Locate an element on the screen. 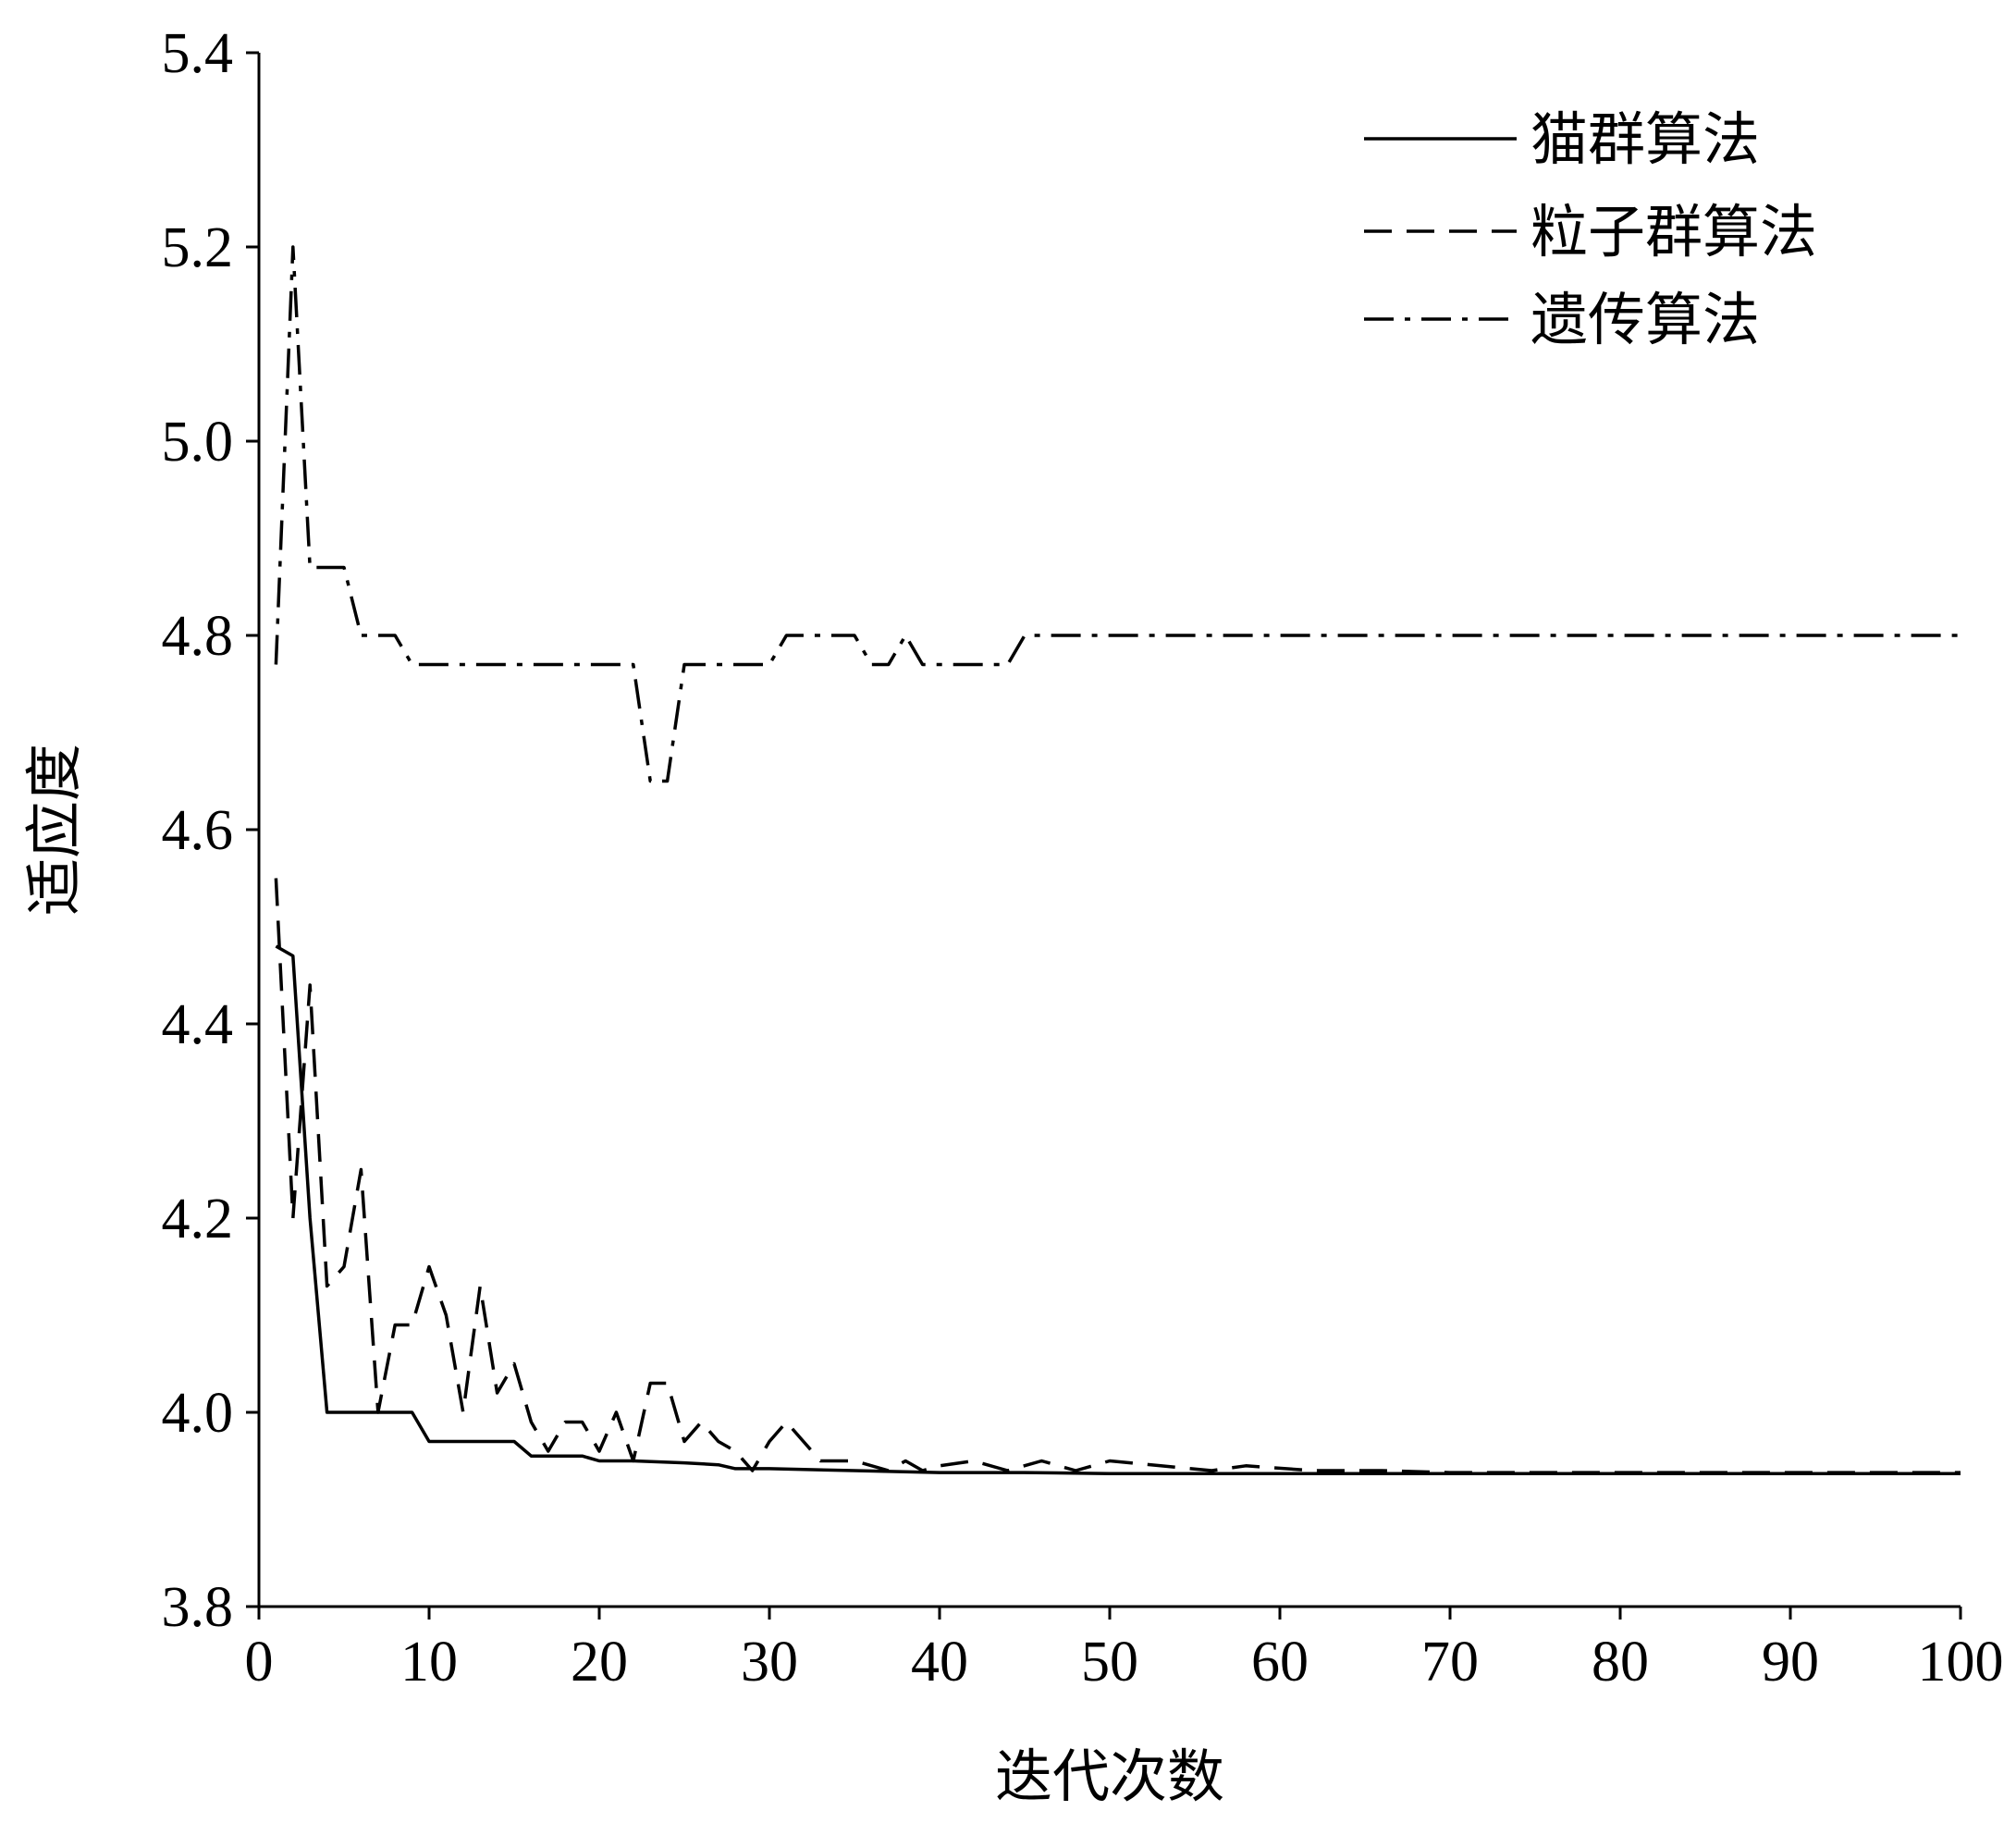 This screenshot has width=2016, height=1823. x-tick-label: 100 is located at coordinates (1961, 1662).